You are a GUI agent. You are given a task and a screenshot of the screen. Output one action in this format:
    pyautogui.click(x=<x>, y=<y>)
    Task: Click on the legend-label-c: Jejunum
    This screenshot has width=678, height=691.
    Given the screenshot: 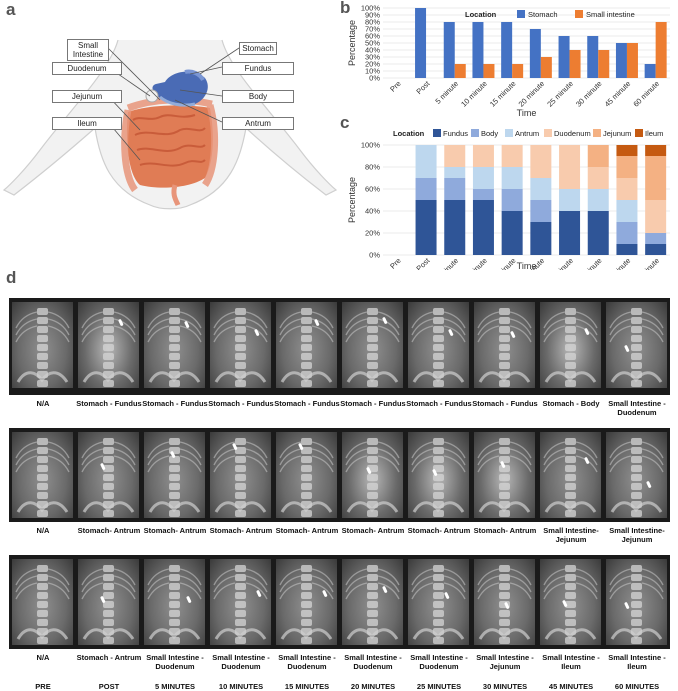 What is the action you would take?
    pyautogui.click(x=617, y=133)
    